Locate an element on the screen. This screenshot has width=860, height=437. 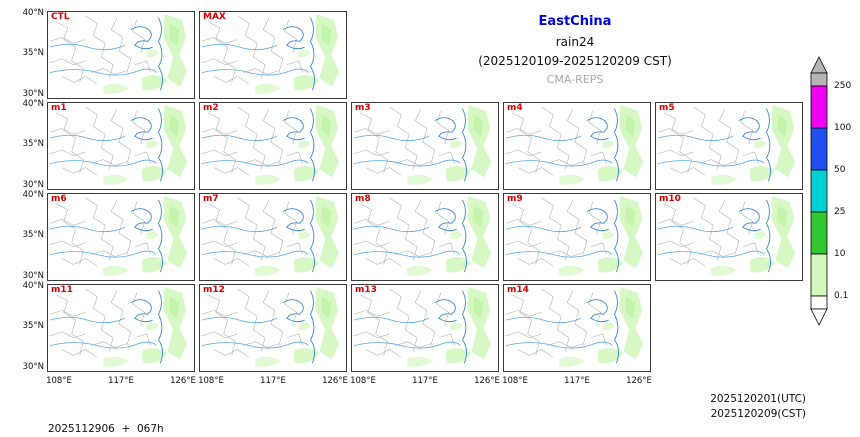
map-panel: m2 is located at coordinates (273, 146).